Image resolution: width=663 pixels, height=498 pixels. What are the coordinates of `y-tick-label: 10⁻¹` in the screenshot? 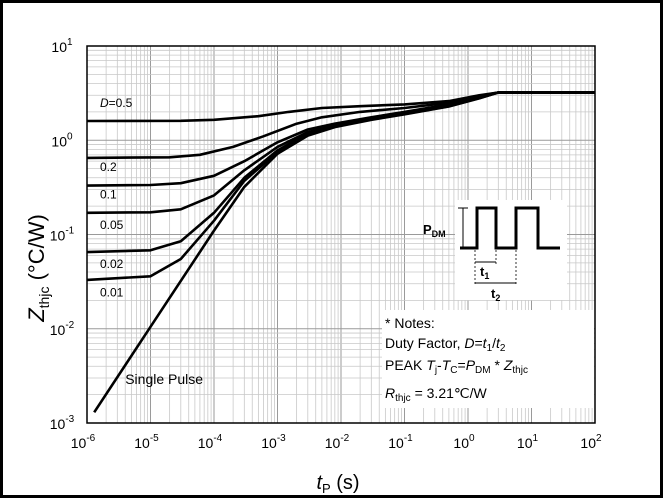 It's located at (62, 235).